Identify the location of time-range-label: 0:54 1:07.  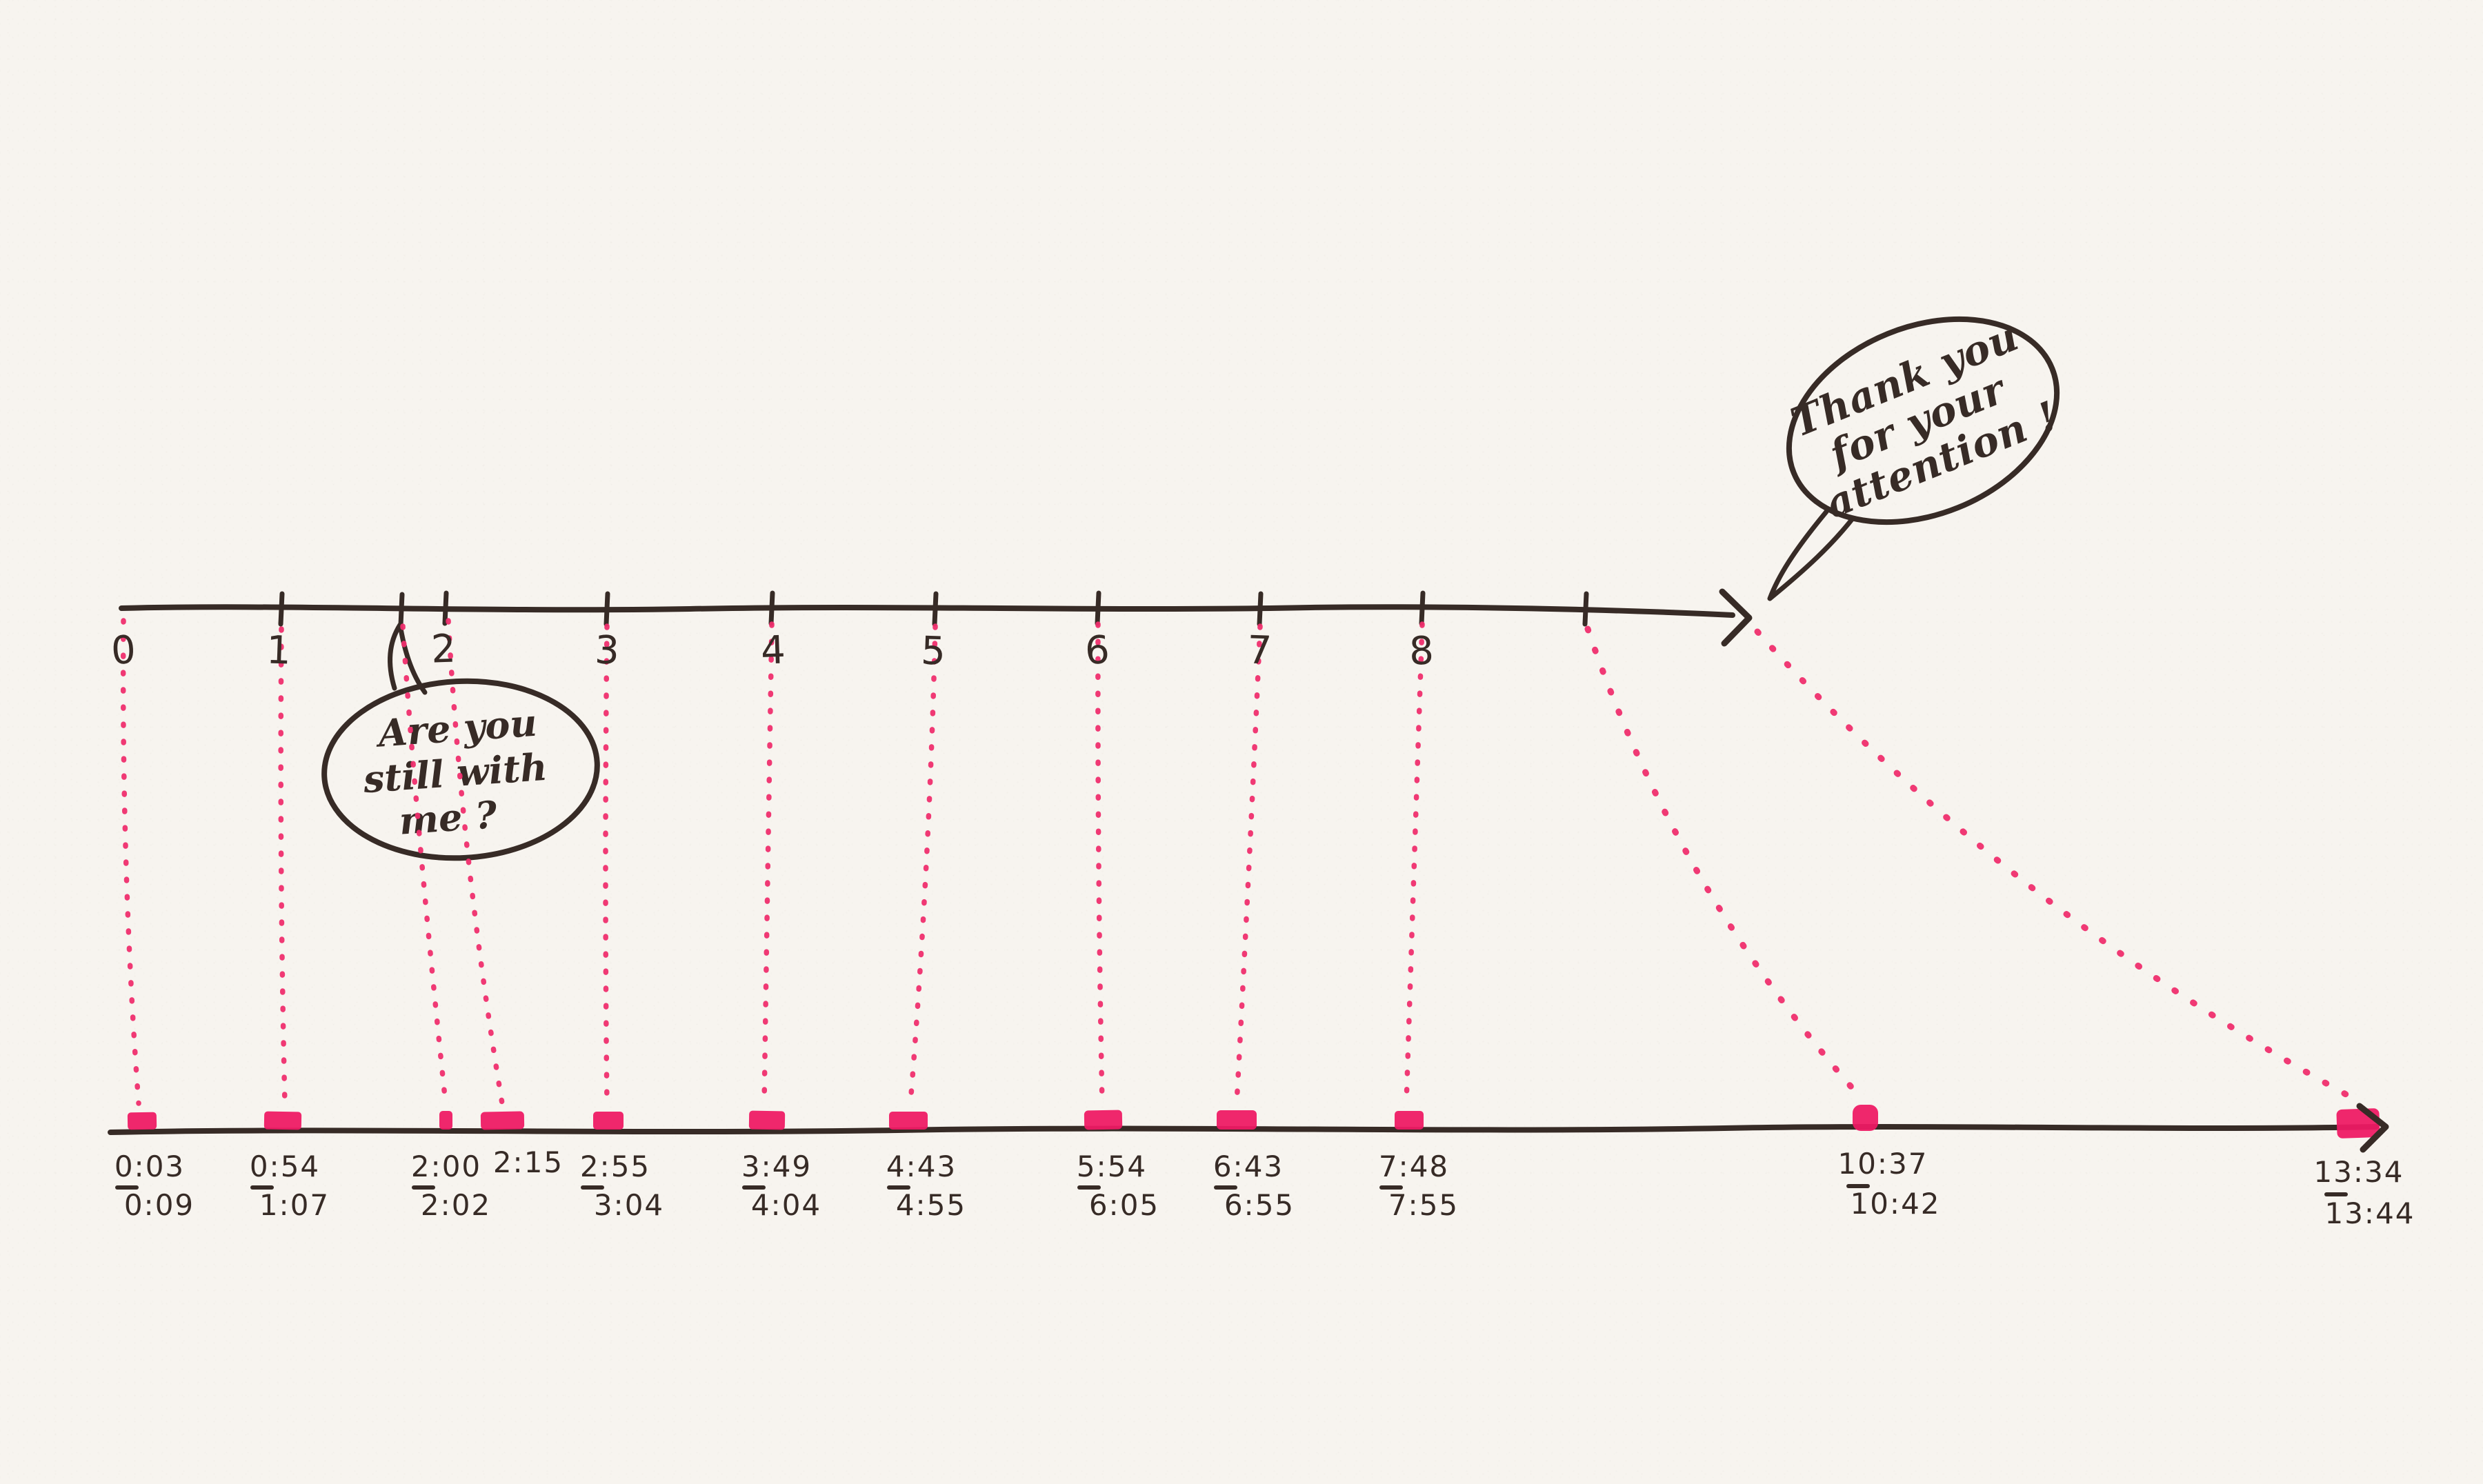
(290, 1186).